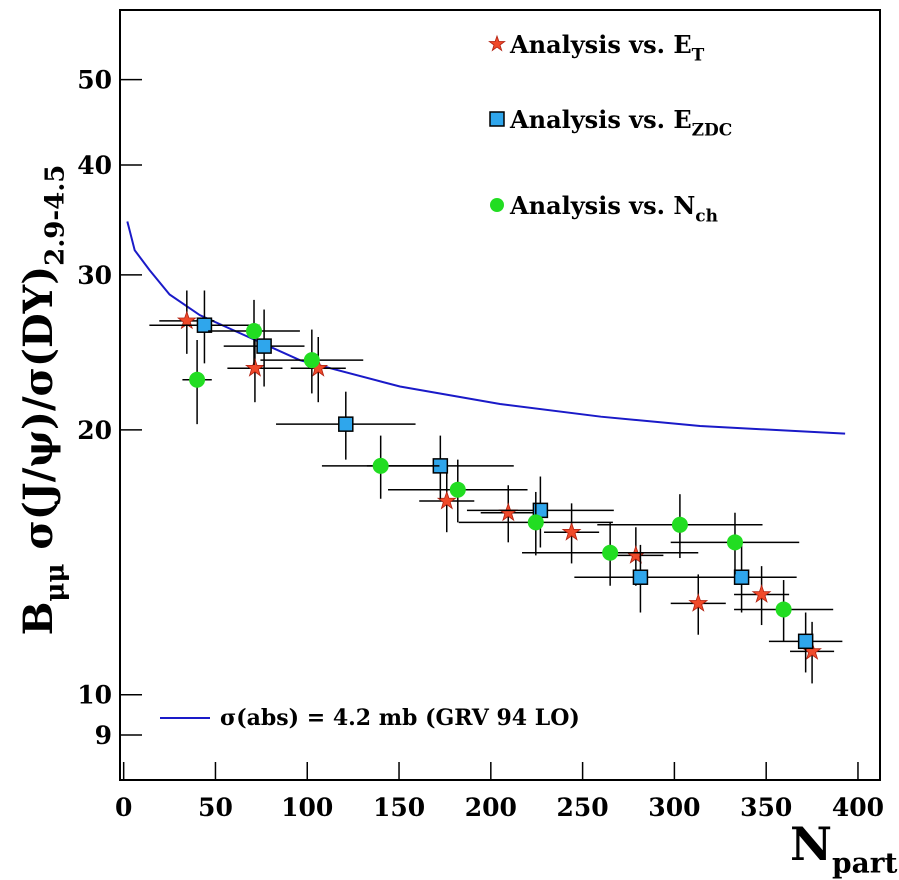 This screenshot has height=880, width=899. I want to click on y-tick-label: 40, so click(94, 165).